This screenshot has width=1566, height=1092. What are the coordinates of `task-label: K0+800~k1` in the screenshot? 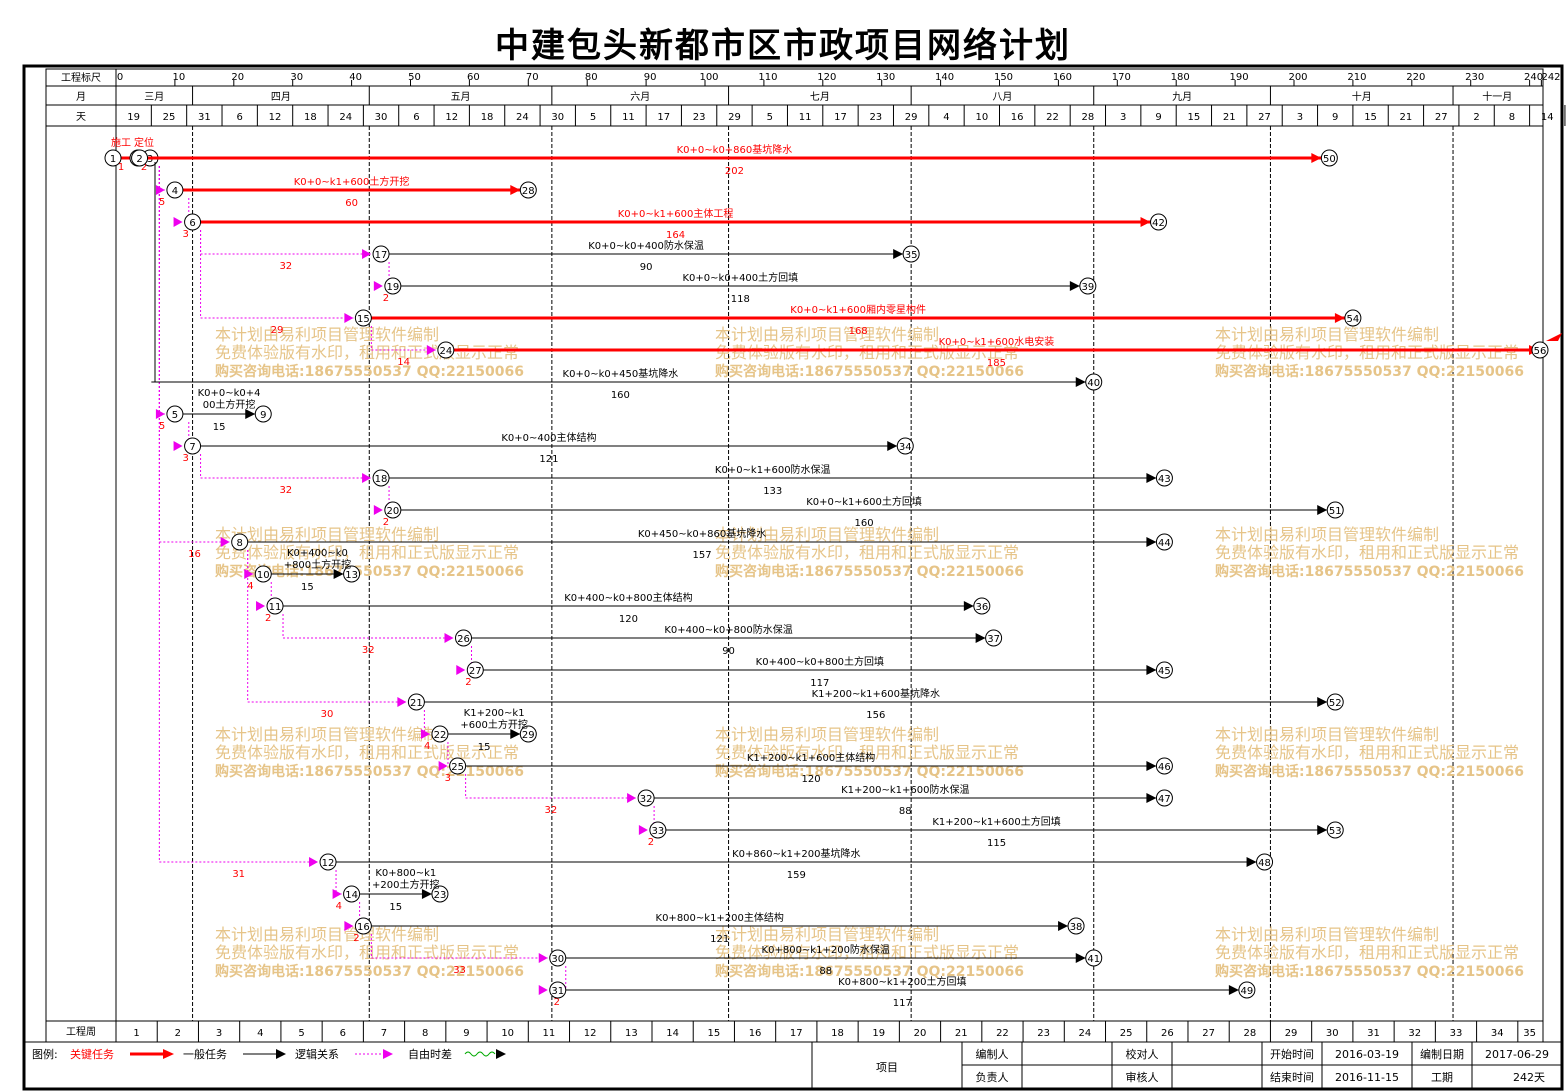 It's located at (405, 873).